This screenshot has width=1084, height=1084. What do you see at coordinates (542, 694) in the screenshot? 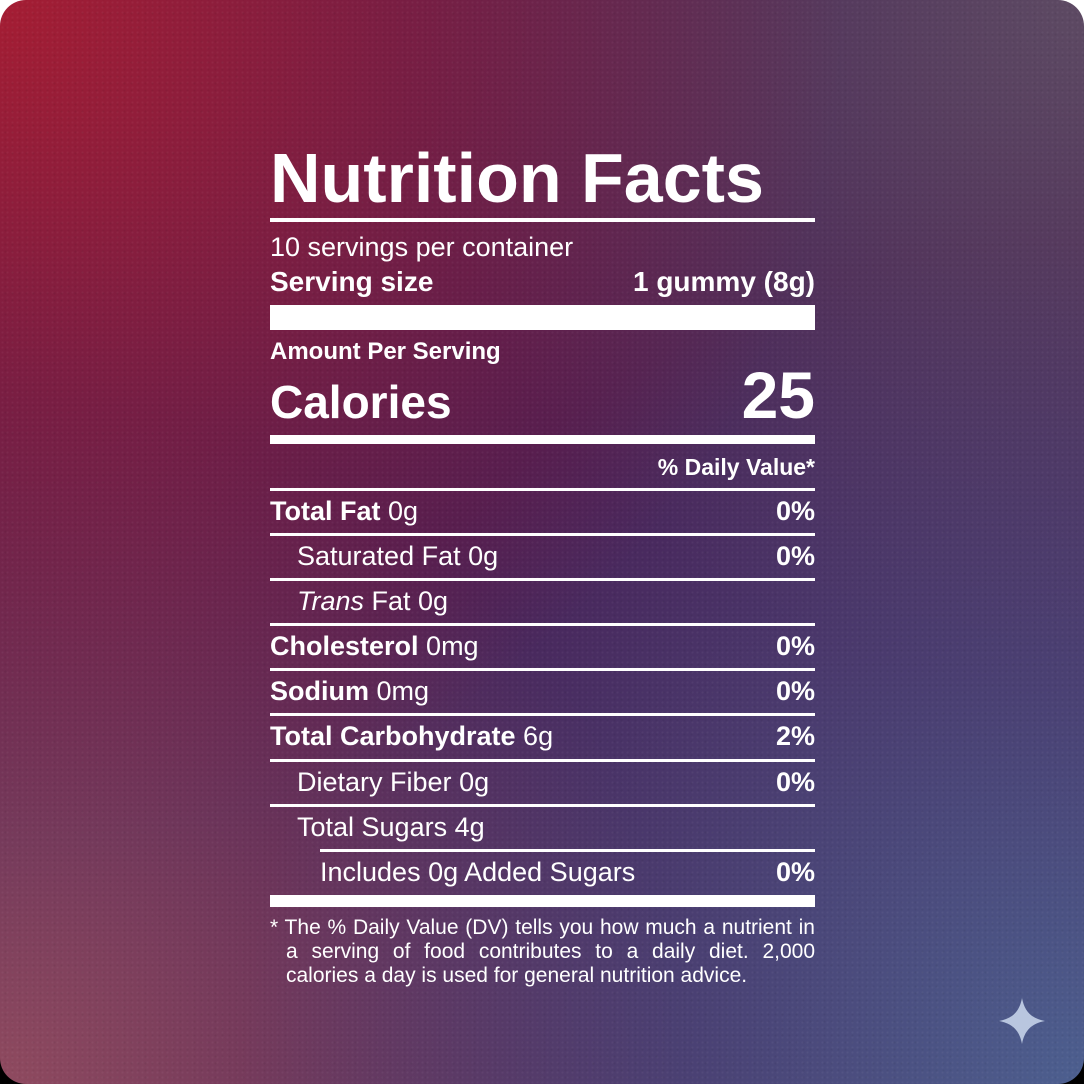
I see `row-sodium: Sodium 0mg 0%` at bounding box center [542, 694].